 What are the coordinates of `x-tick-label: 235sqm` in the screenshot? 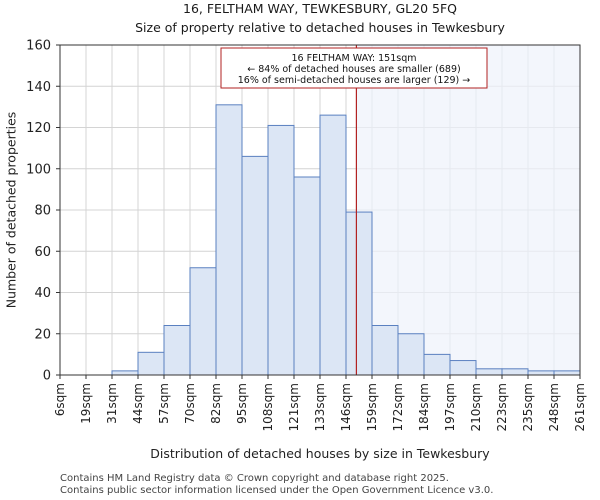 It's located at (528, 407).